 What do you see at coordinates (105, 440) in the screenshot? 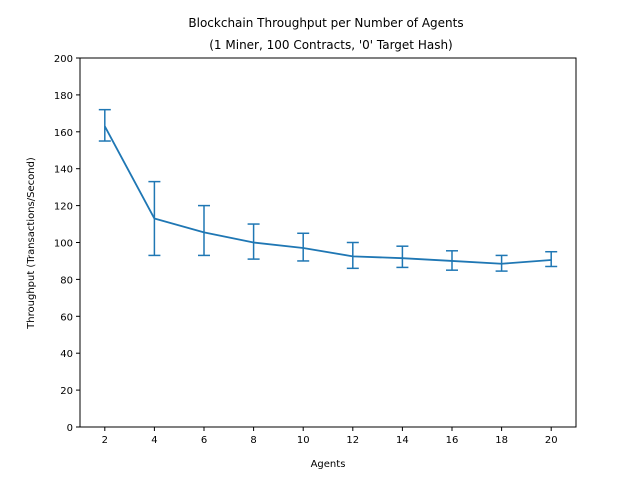
I see `x-tick-label: 2` at bounding box center [105, 440].